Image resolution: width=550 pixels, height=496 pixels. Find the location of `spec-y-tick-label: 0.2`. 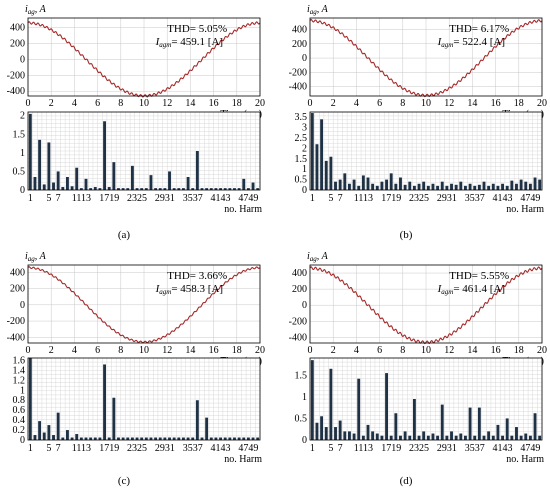

spec-y-tick-label: 0.2 is located at coordinates (19, 430).